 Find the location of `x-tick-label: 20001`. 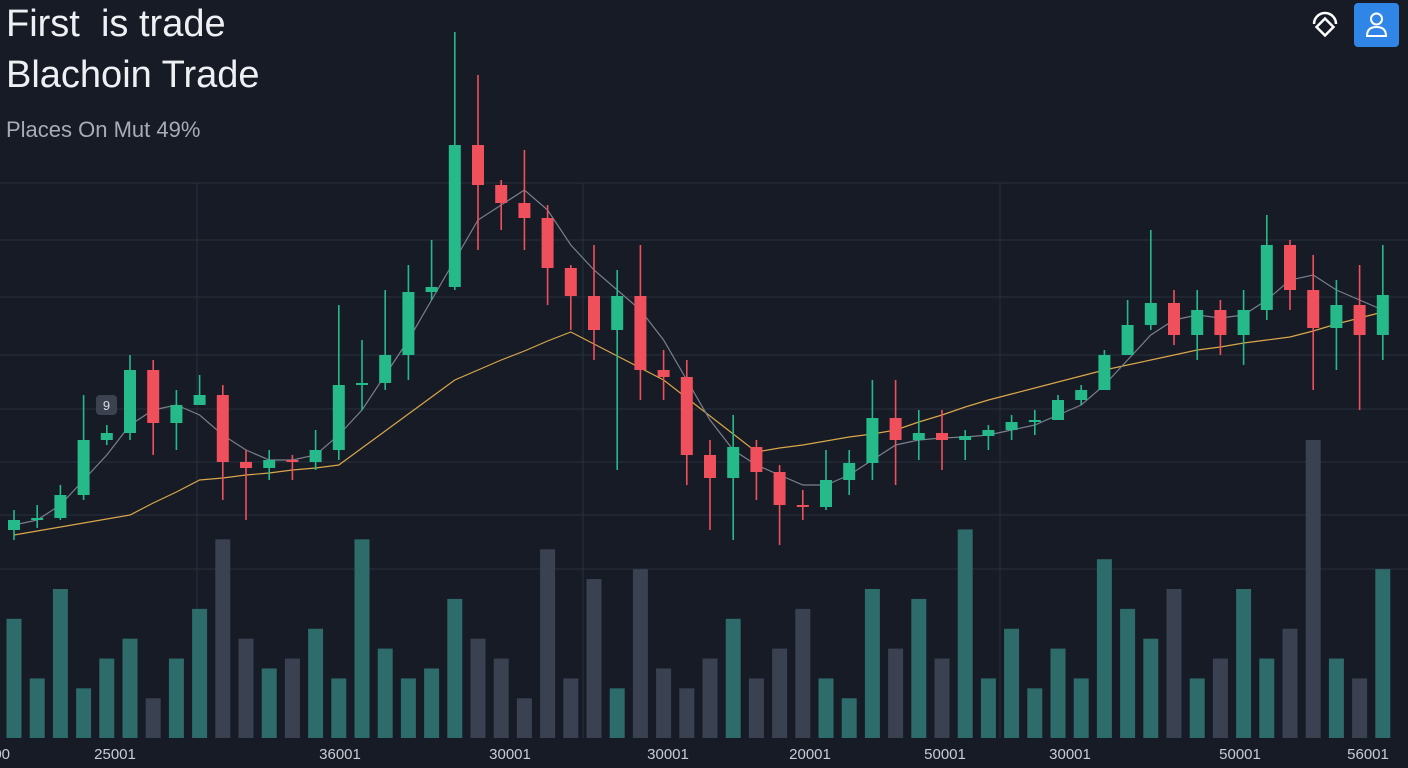

x-tick-label: 20001 is located at coordinates (810, 754).